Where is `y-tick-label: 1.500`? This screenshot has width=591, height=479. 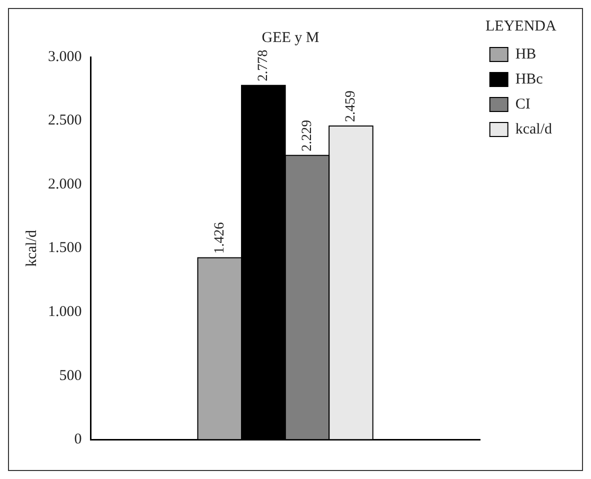
y-tick-label: 1.500 is located at coordinates (65, 248).